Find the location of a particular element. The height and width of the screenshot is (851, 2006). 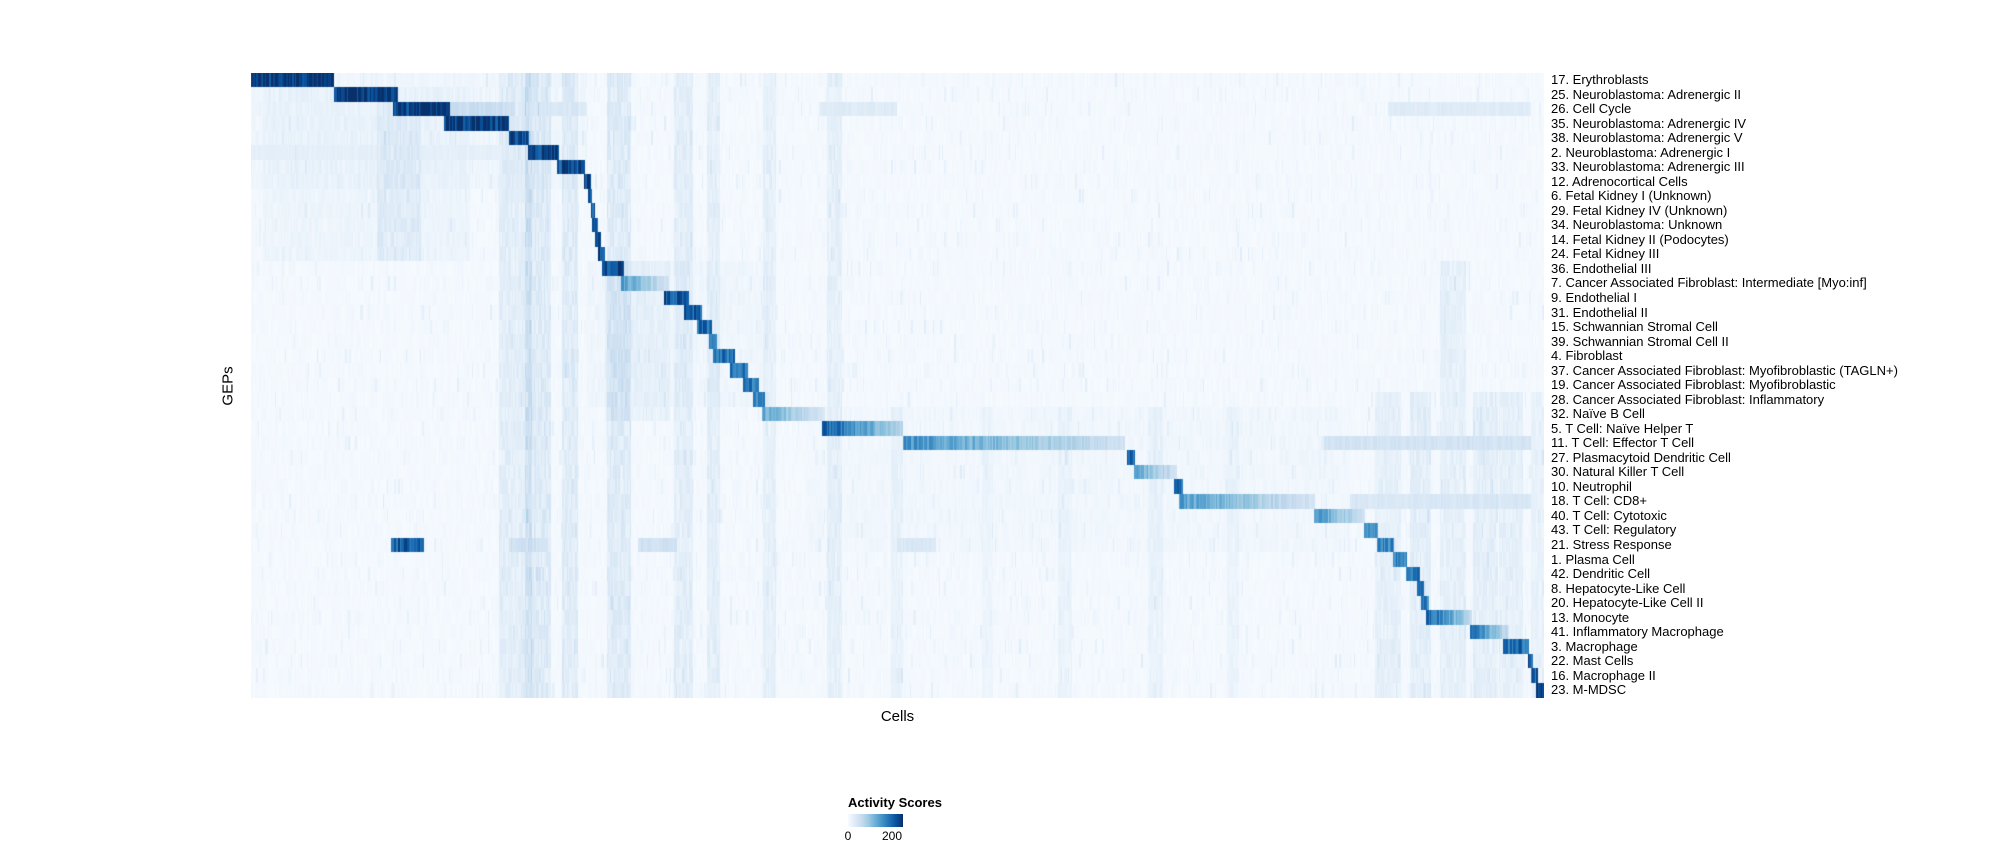

row-label: 9. Endothelial I is located at coordinates (1594, 297).